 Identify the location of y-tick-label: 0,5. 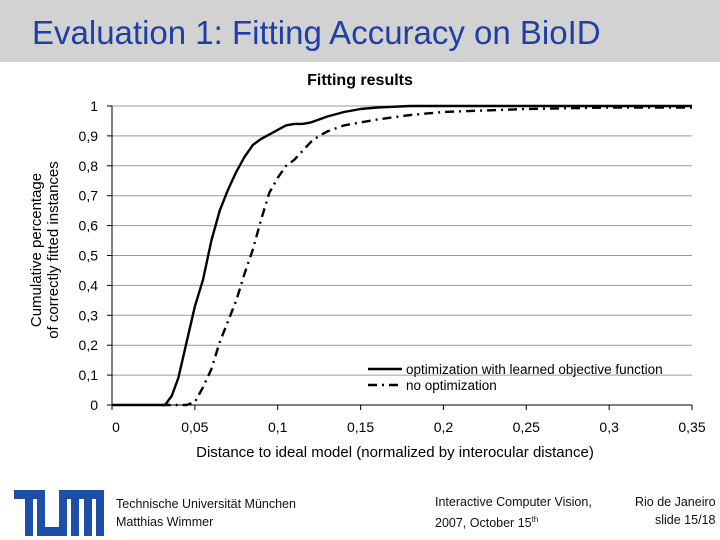
(89, 256).